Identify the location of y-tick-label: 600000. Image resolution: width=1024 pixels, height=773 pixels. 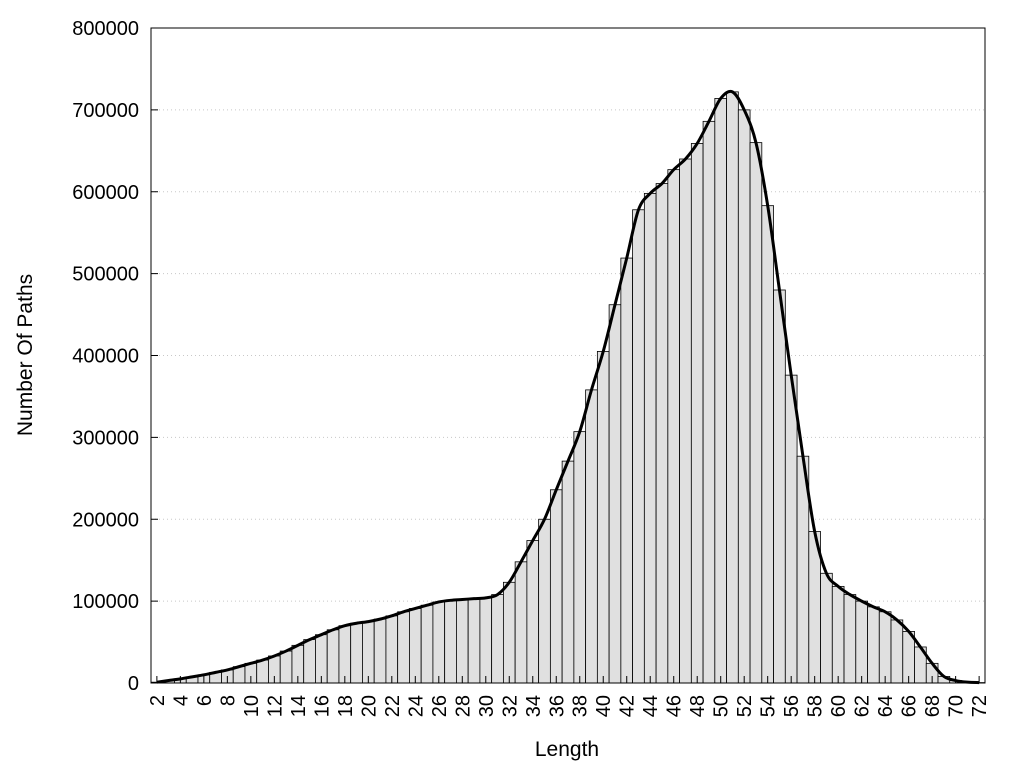
(105, 193).